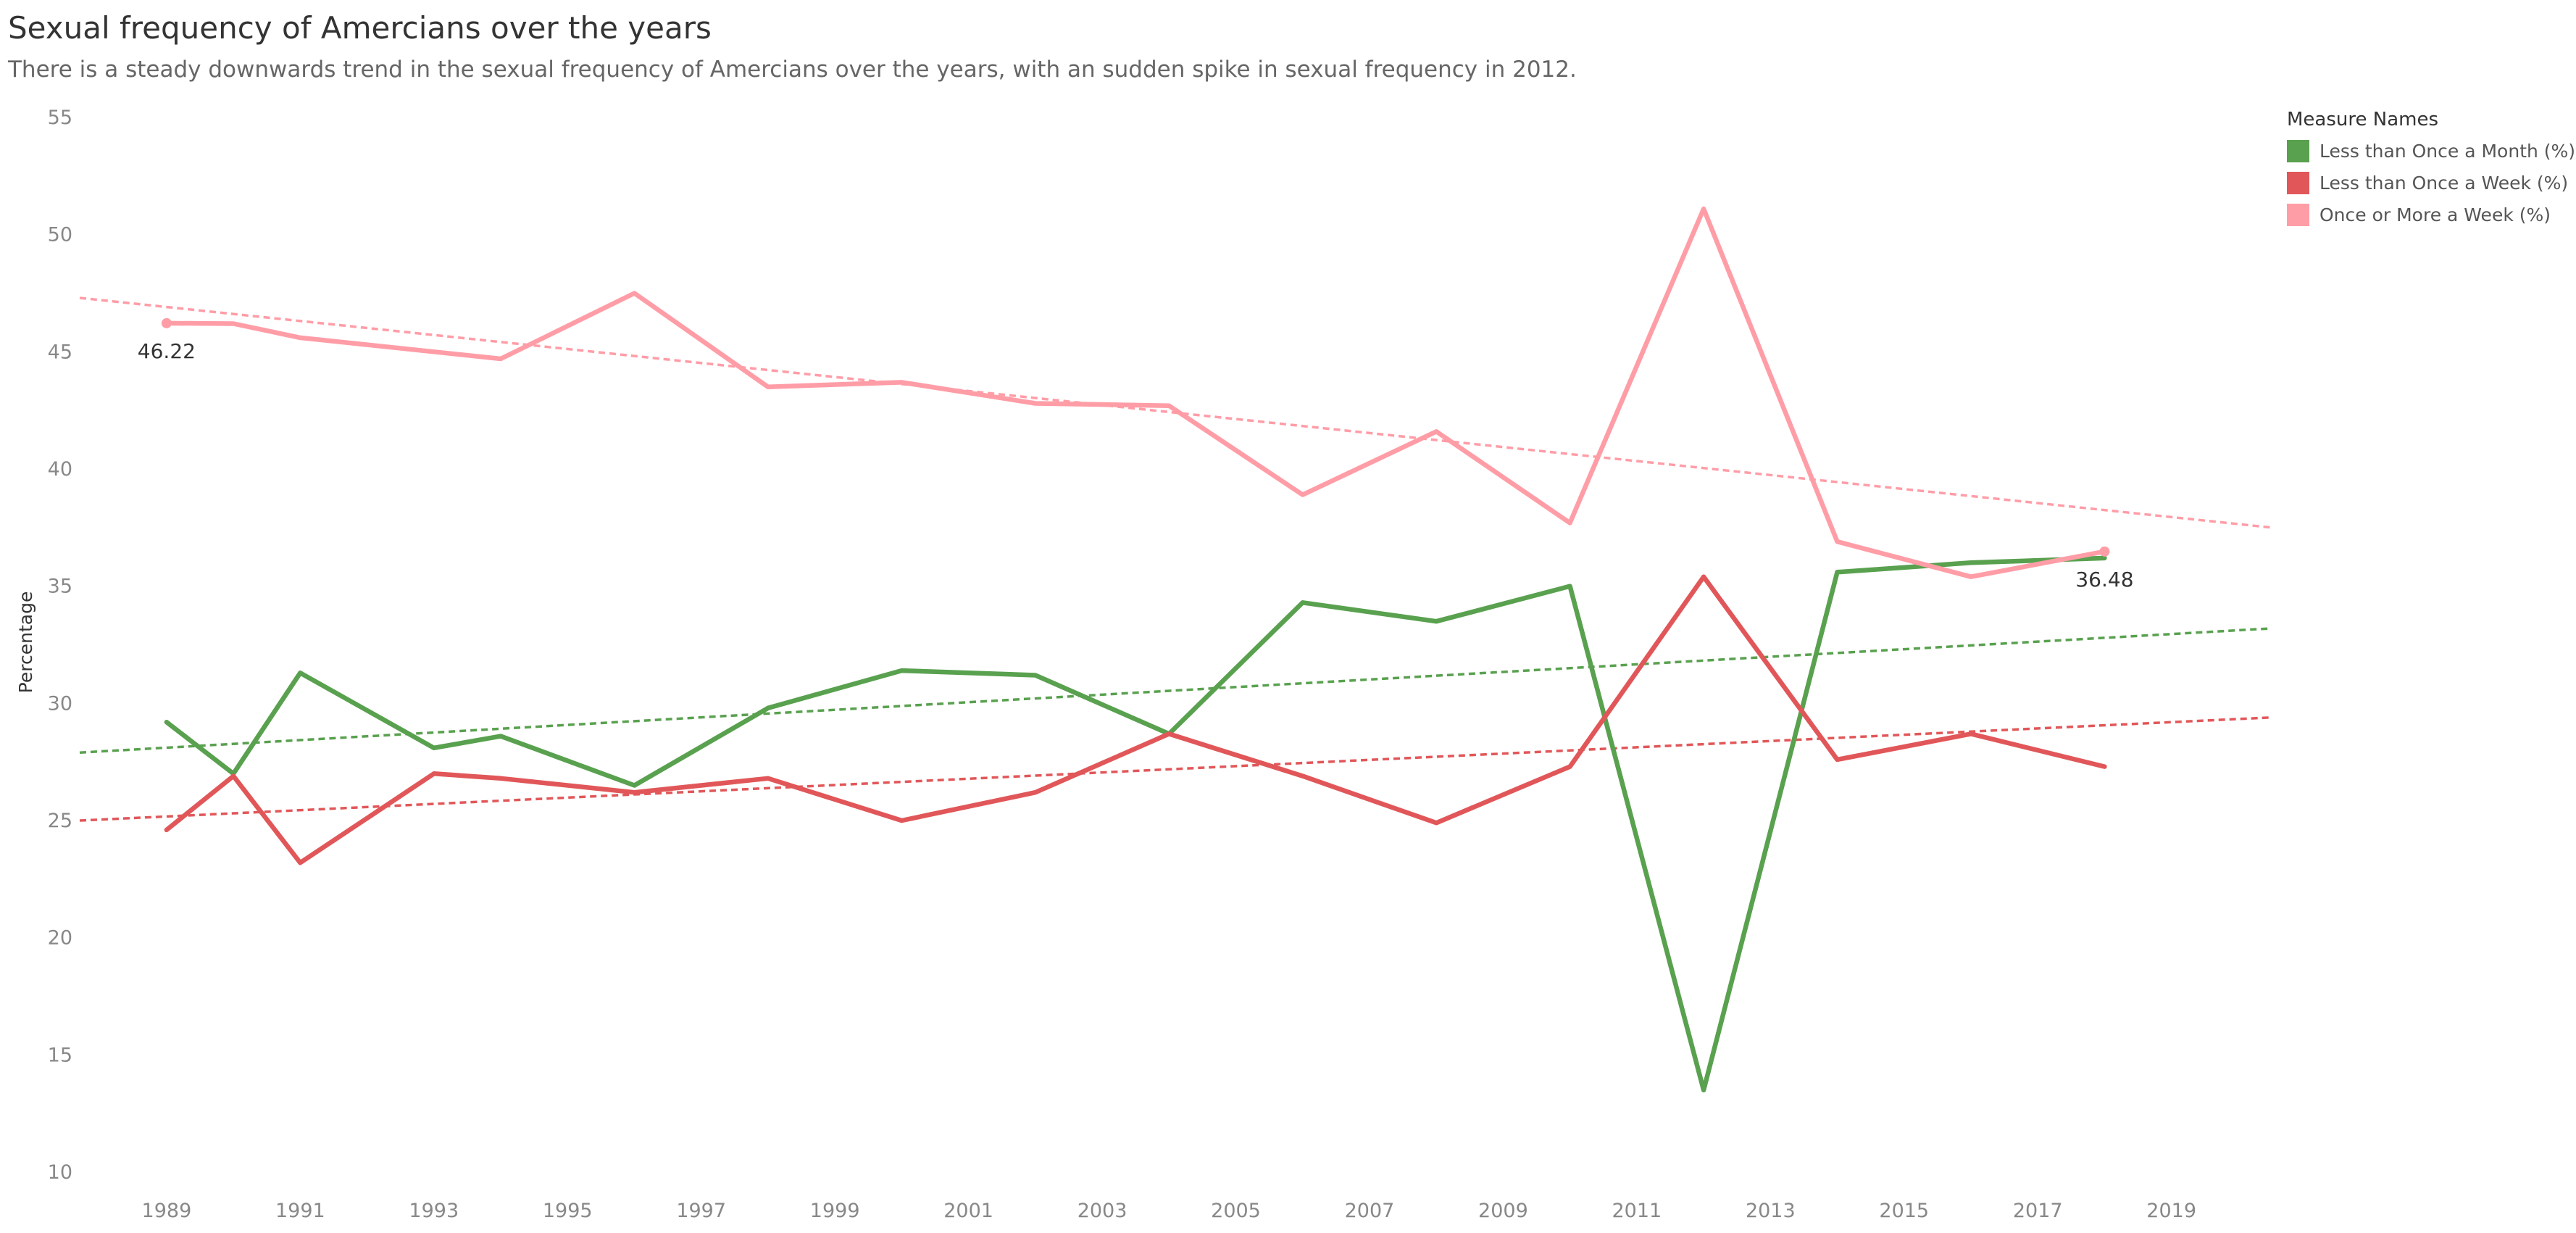 This screenshot has width=2576, height=1233. What do you see at coordinates (60, 352) in the screenshot?
I see `y-tick-label: 45` at bounding box center [60, 352].